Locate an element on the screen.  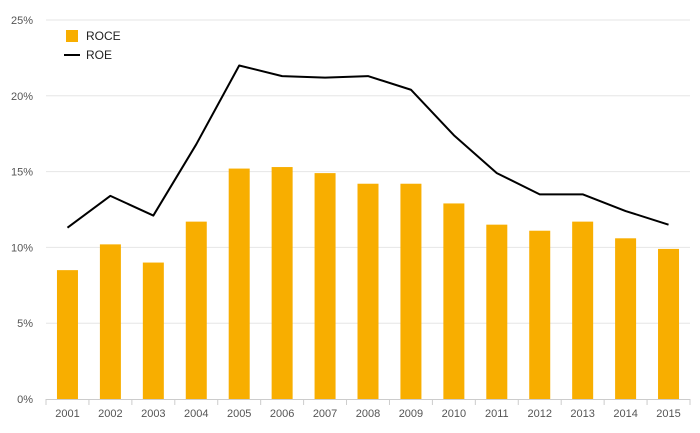
x-tick-label: 2014 is located at coordinates (625, 414).